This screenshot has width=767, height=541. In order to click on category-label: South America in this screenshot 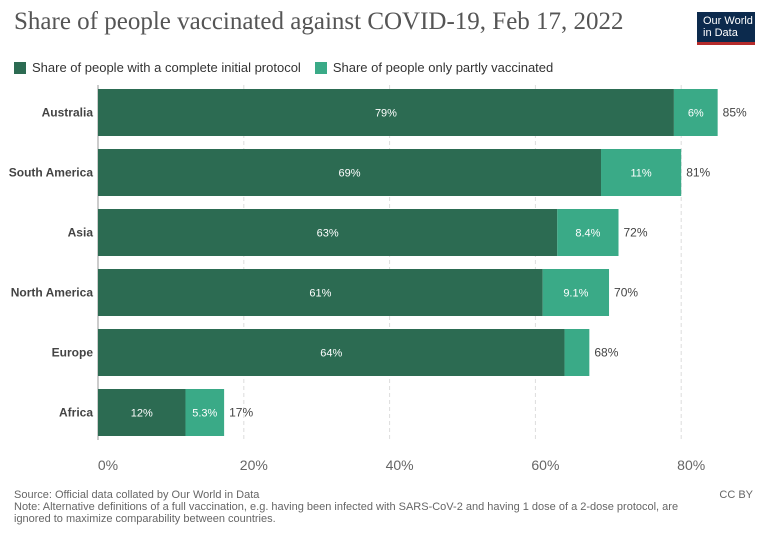, I will do `click(51, 173)`.